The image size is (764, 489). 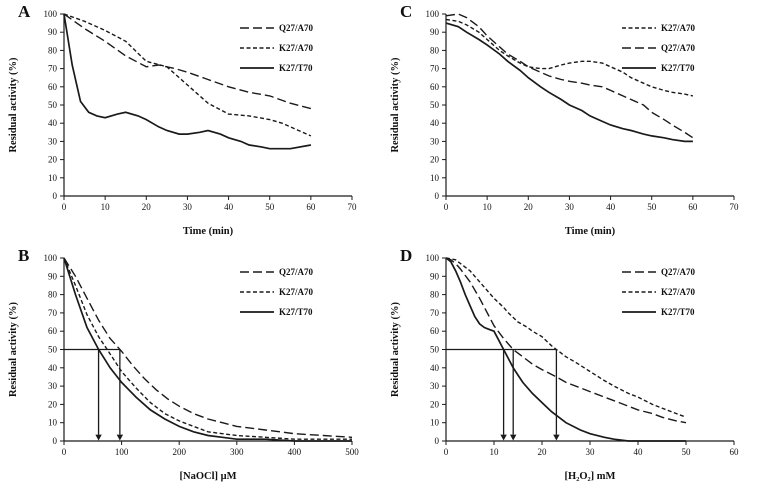 I want to click on panel-label-C: C, so click(x=406, y=11).